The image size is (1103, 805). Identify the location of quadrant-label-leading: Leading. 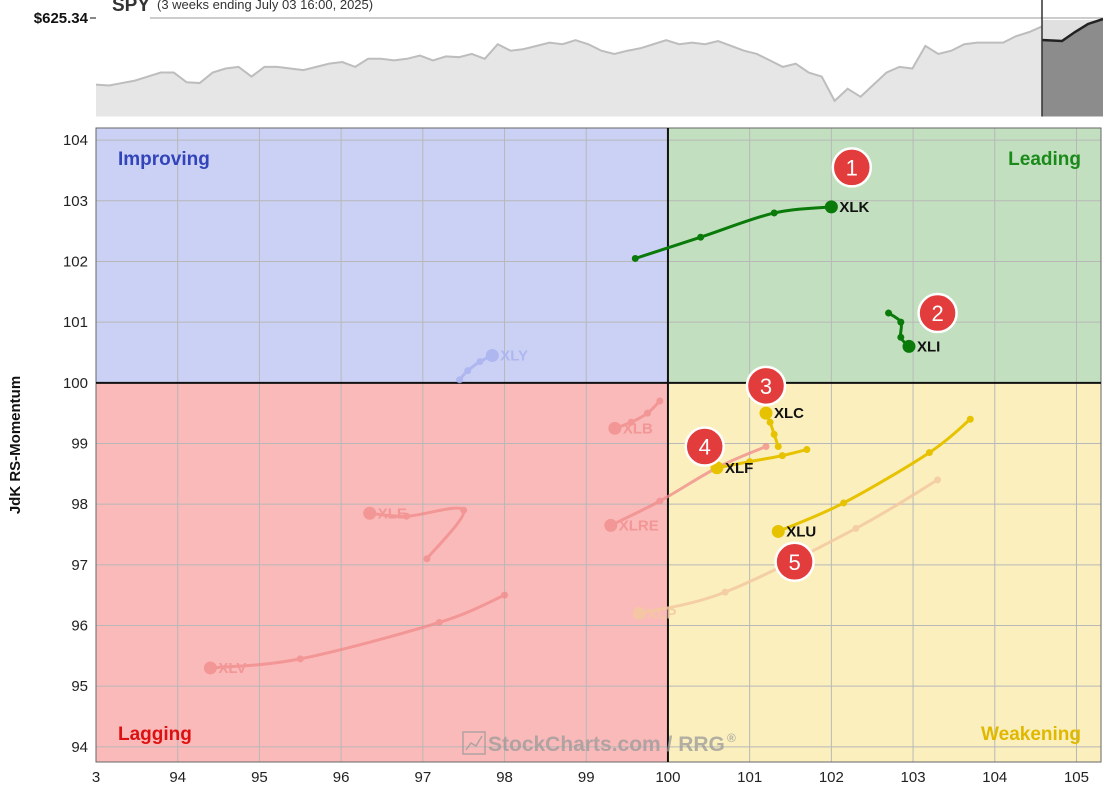
(1044, 159).